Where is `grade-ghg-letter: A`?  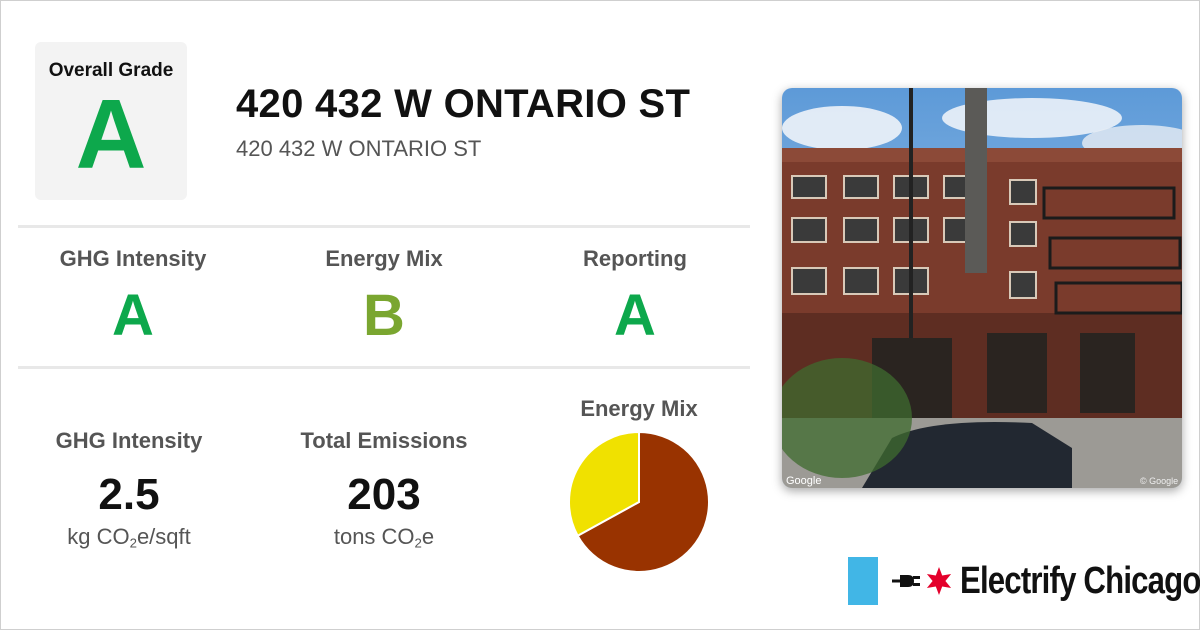 grade-ghg-letter: A is located at coordinates (133, 315).